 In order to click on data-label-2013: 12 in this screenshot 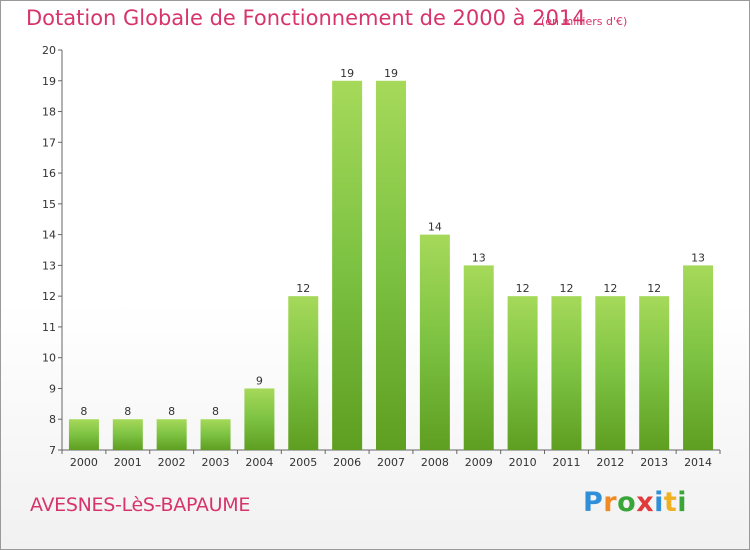, I will do `click(654, 288)`.